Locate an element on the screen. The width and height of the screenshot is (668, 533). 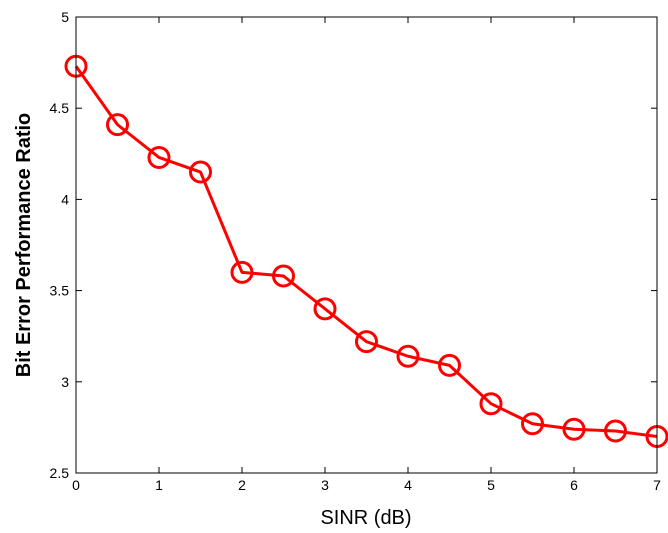
x-tick-label: 6 is located at coordinates (574, 485).